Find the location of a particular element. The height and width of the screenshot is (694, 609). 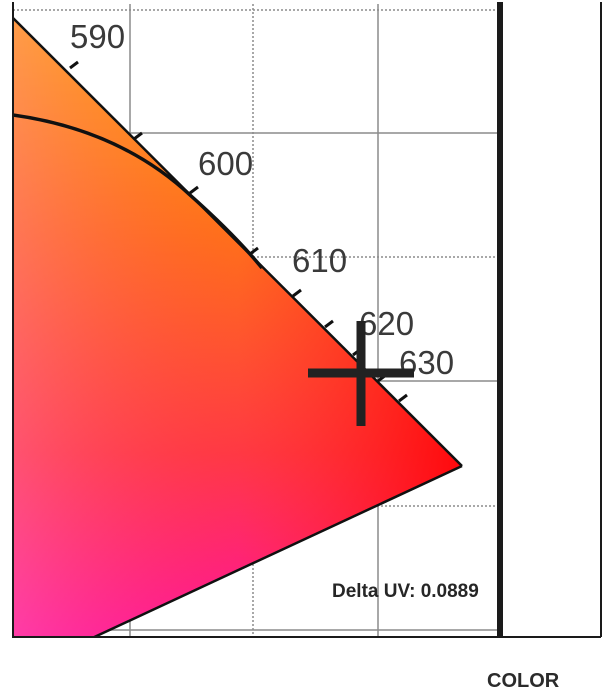

delta-uv-readout: Delta UV: 0.0889 is located at coordinates (405, 591).